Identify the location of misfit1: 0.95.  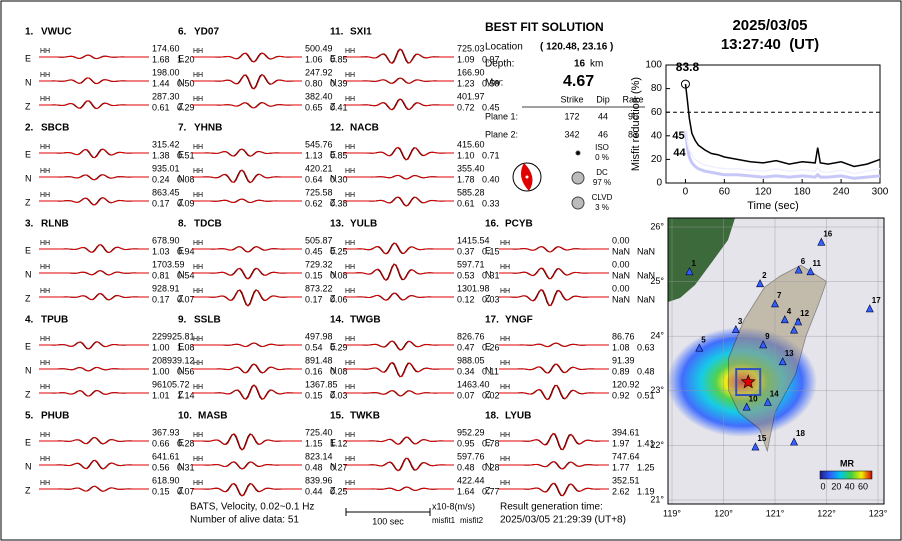
(466, 443).